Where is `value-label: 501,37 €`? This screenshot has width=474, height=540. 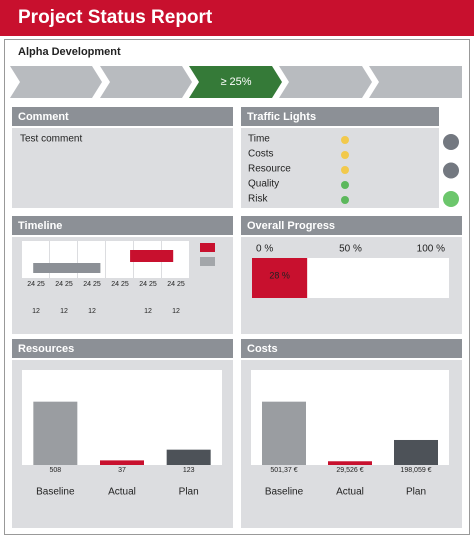 value-label: 501,37 € is located at coordinates (283, 470).